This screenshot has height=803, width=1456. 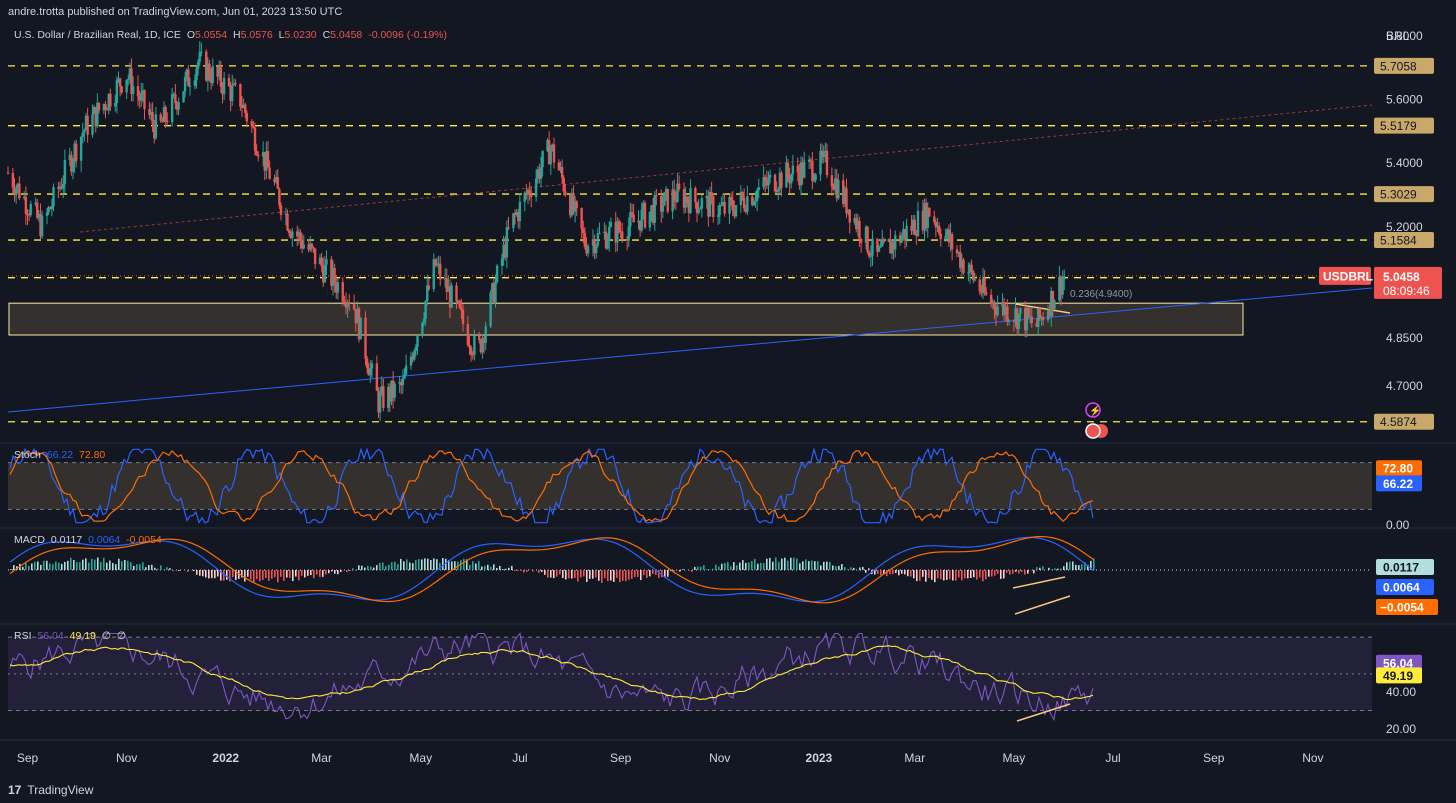 I want to click on time-tick-label-9: Mar, so click(x=914, y=758).